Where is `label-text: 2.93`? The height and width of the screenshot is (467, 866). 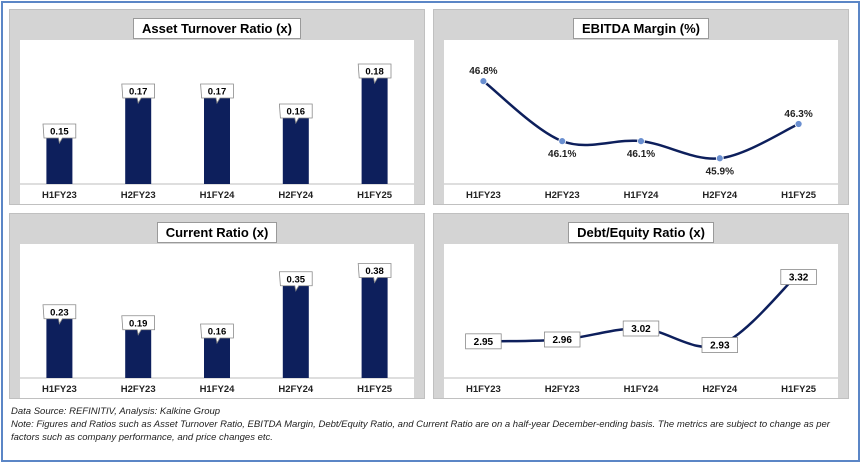 label-text: 2.93 is located at coordinates (720, 346).